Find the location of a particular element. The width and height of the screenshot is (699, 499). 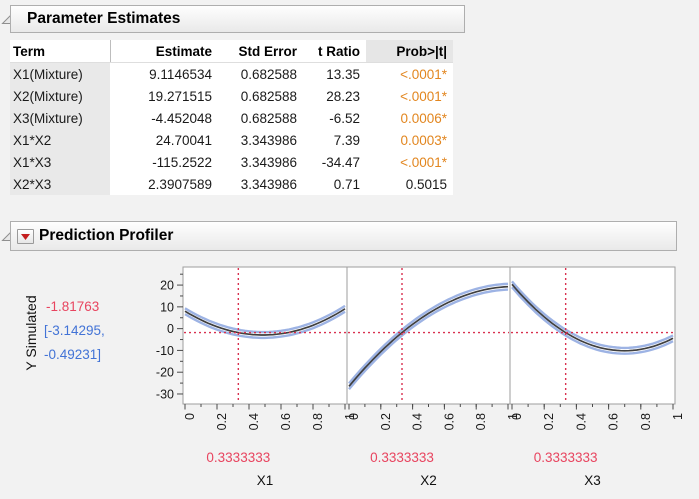

column-header: t Ratio is located at coordinates (334, 51).